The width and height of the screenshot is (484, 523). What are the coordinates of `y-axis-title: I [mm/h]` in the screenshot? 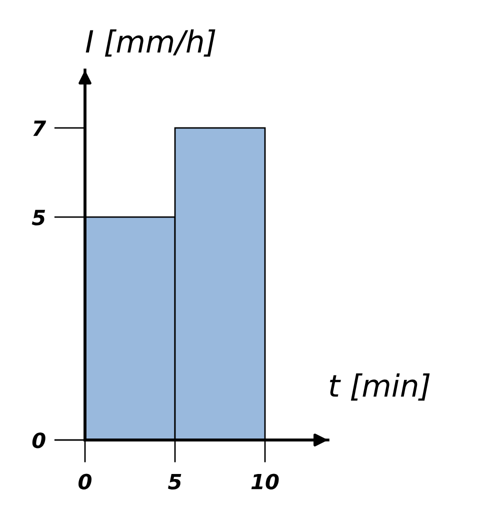 It's located at (151, 43).